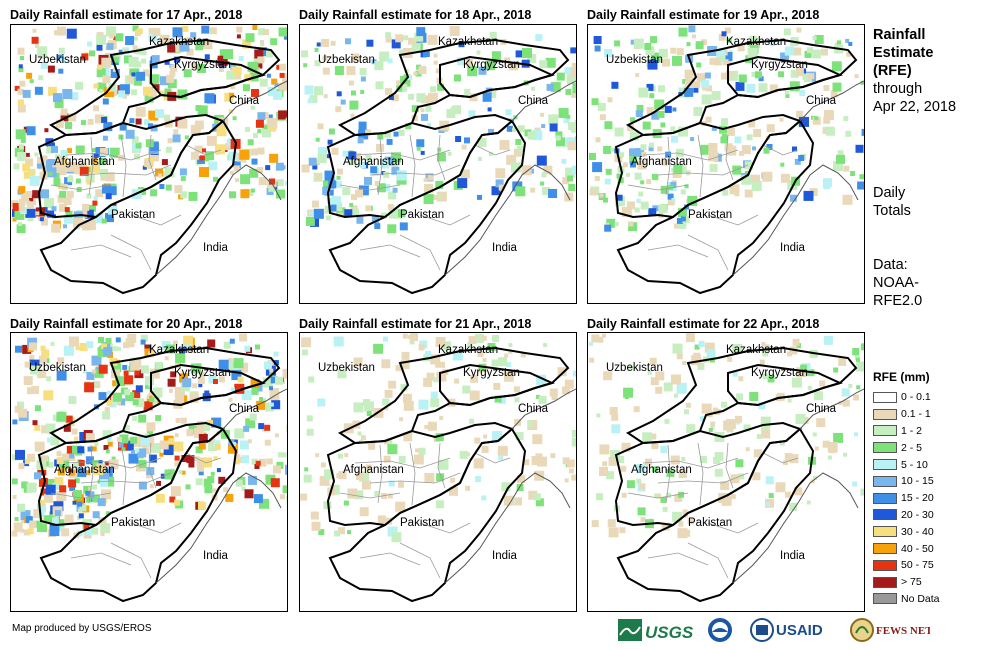 The image size is (983, 649). Describe the element at coordinates (133, 523) in the screenshot. I see `country-label-pakistan: Pakistan` at that location.